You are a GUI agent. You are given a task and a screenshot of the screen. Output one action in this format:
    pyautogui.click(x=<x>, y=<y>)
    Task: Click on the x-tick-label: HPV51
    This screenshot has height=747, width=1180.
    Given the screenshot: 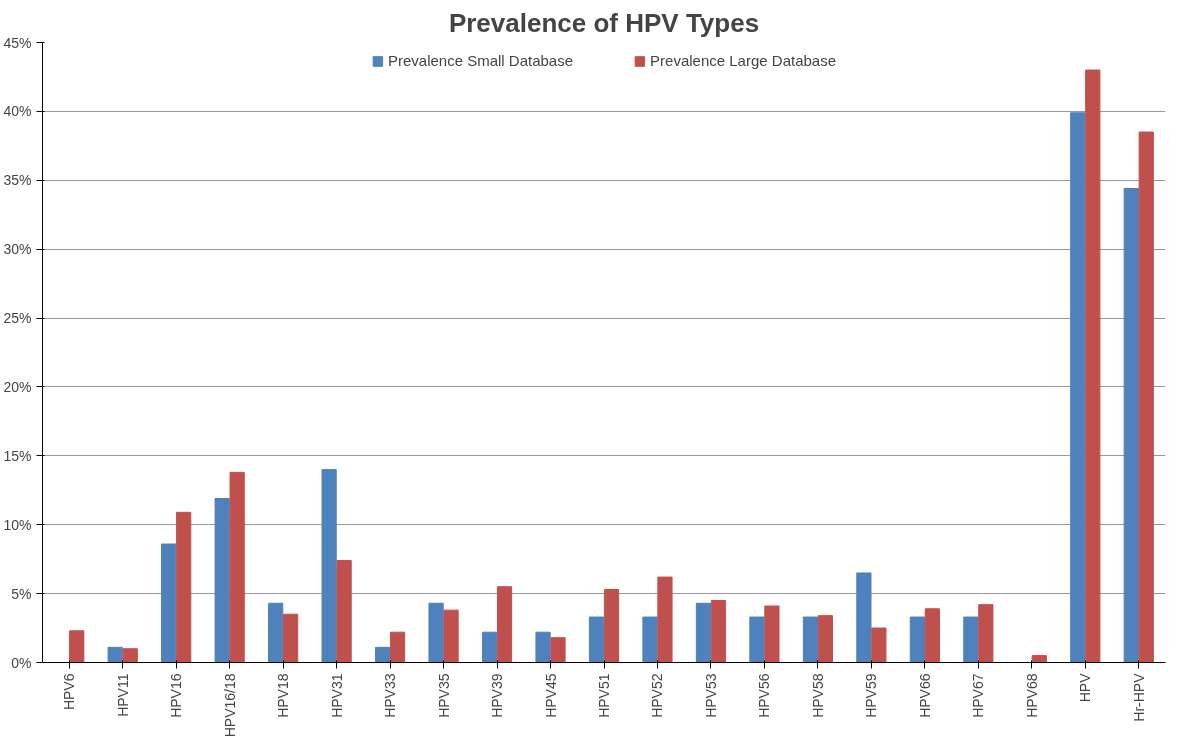 What is the action you would take?
    pyautogui.click(x=604, y=695)
    